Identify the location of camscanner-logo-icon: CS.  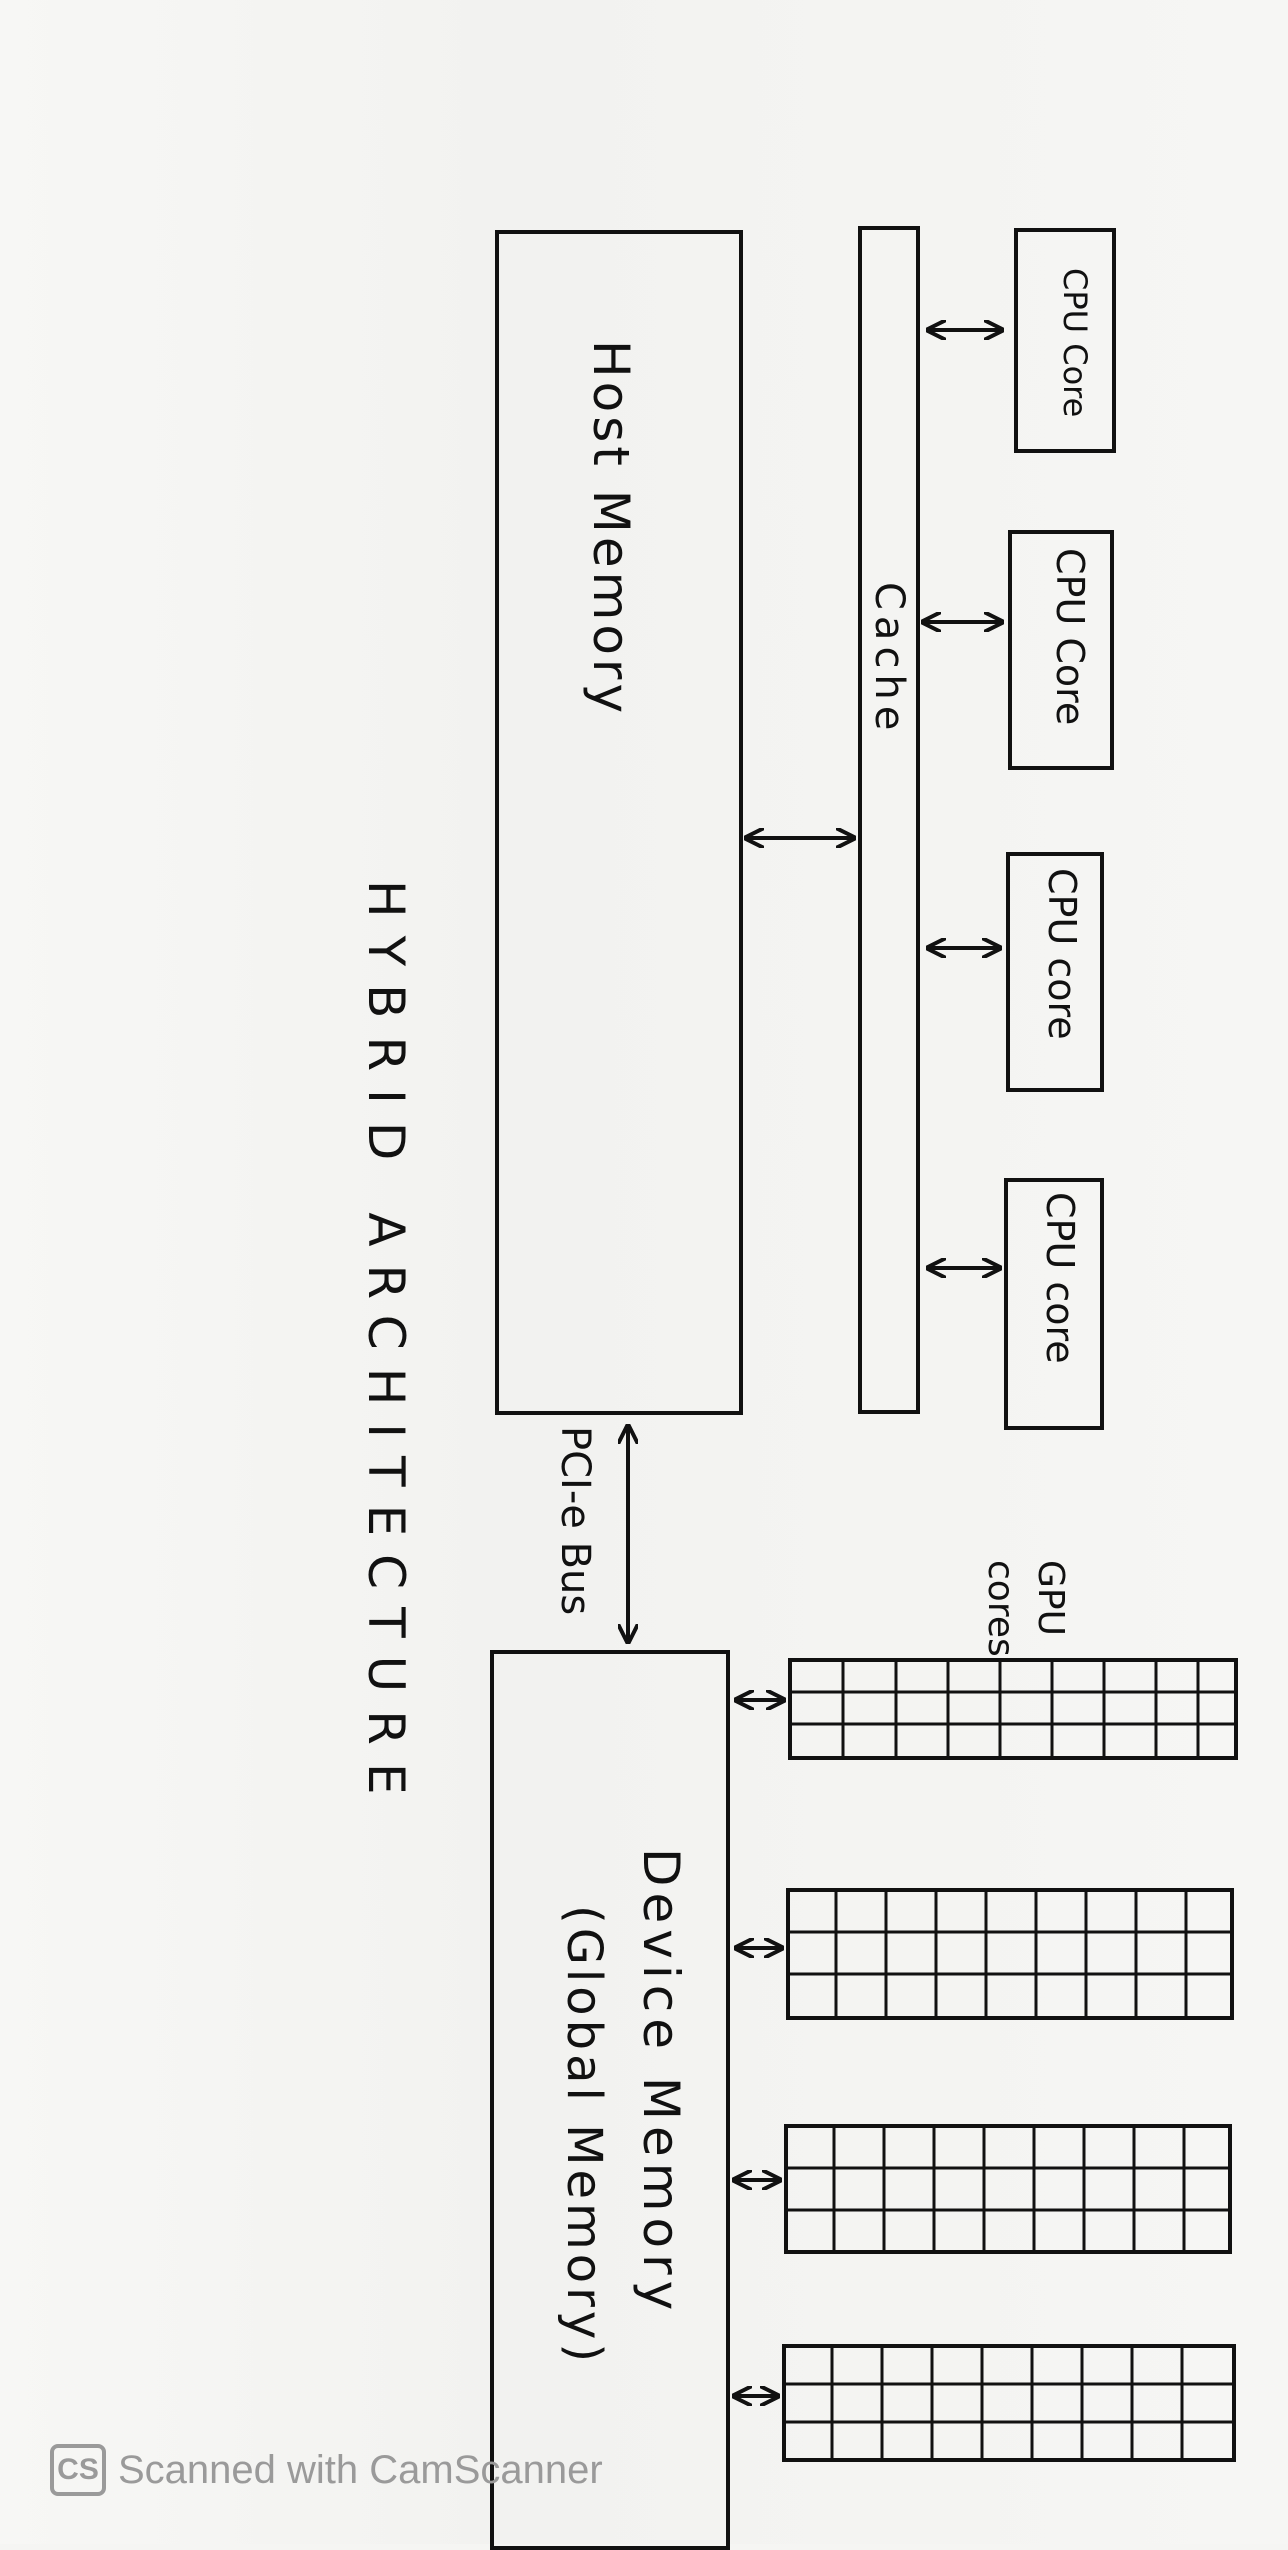
(78, 2470).